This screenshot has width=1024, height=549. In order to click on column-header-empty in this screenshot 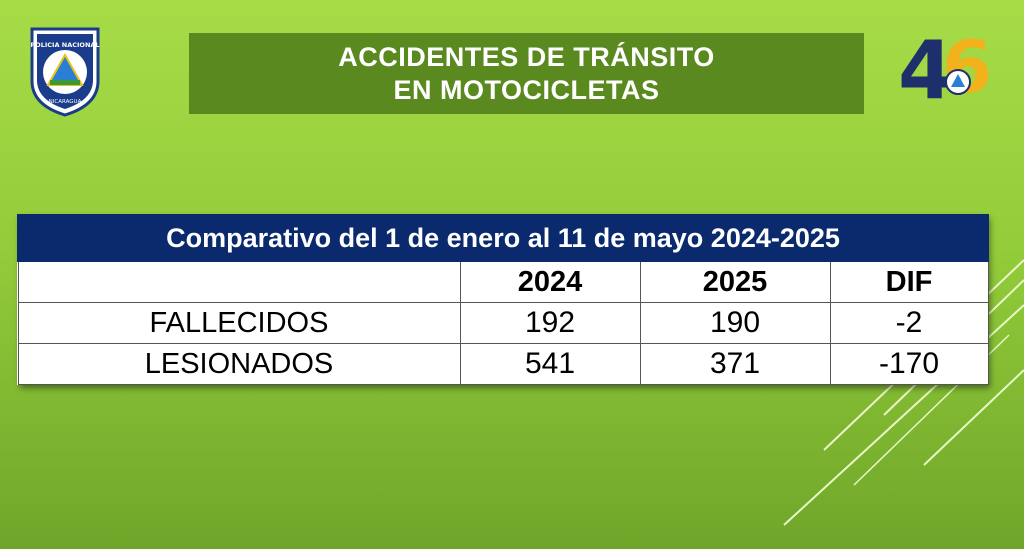, I will do `click(239, 281)`.